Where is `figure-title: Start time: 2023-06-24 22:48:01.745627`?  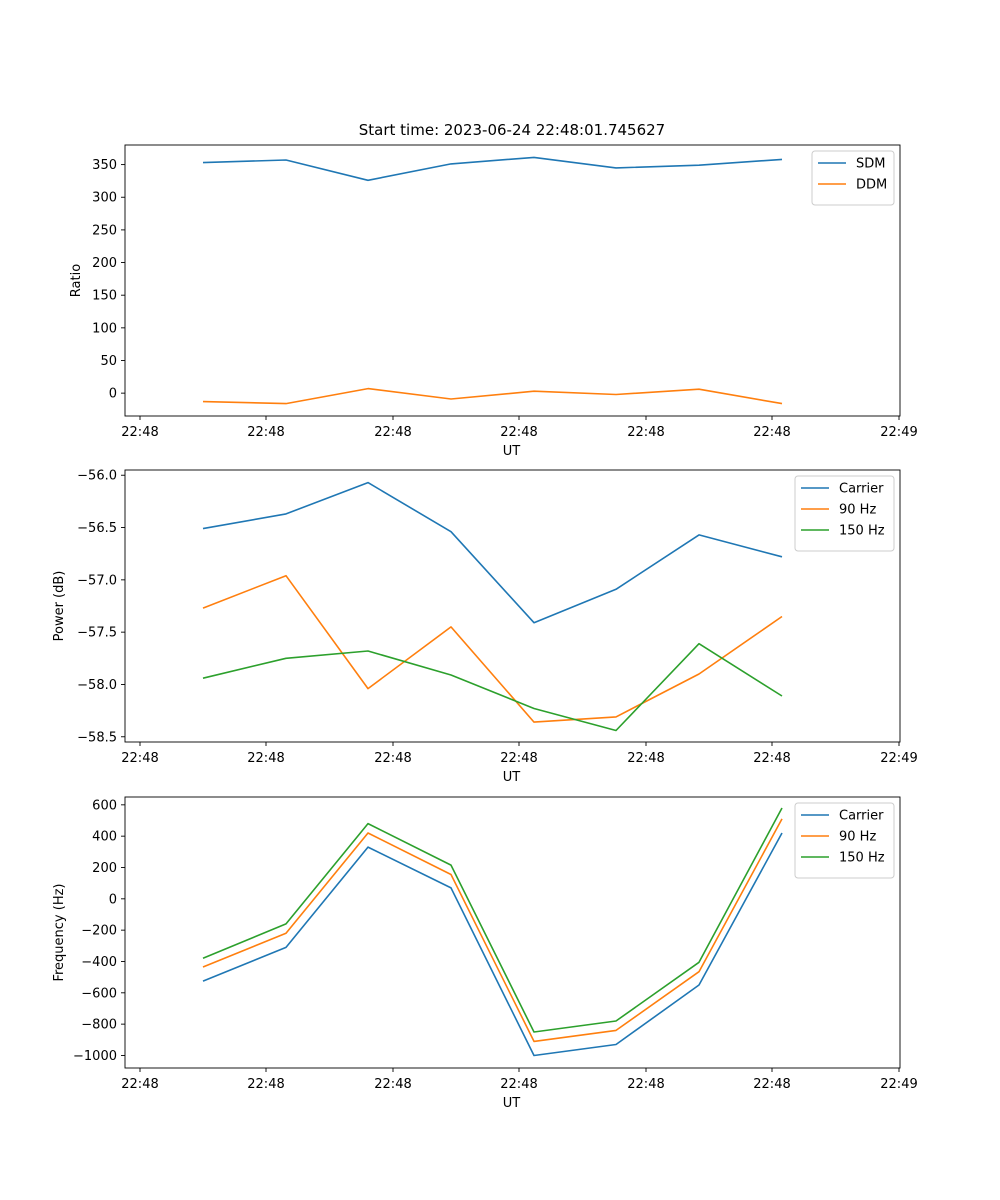
figure-title: Start time: 2023-06-24 22:48:01.745627 is located at coordinates (512, 130).